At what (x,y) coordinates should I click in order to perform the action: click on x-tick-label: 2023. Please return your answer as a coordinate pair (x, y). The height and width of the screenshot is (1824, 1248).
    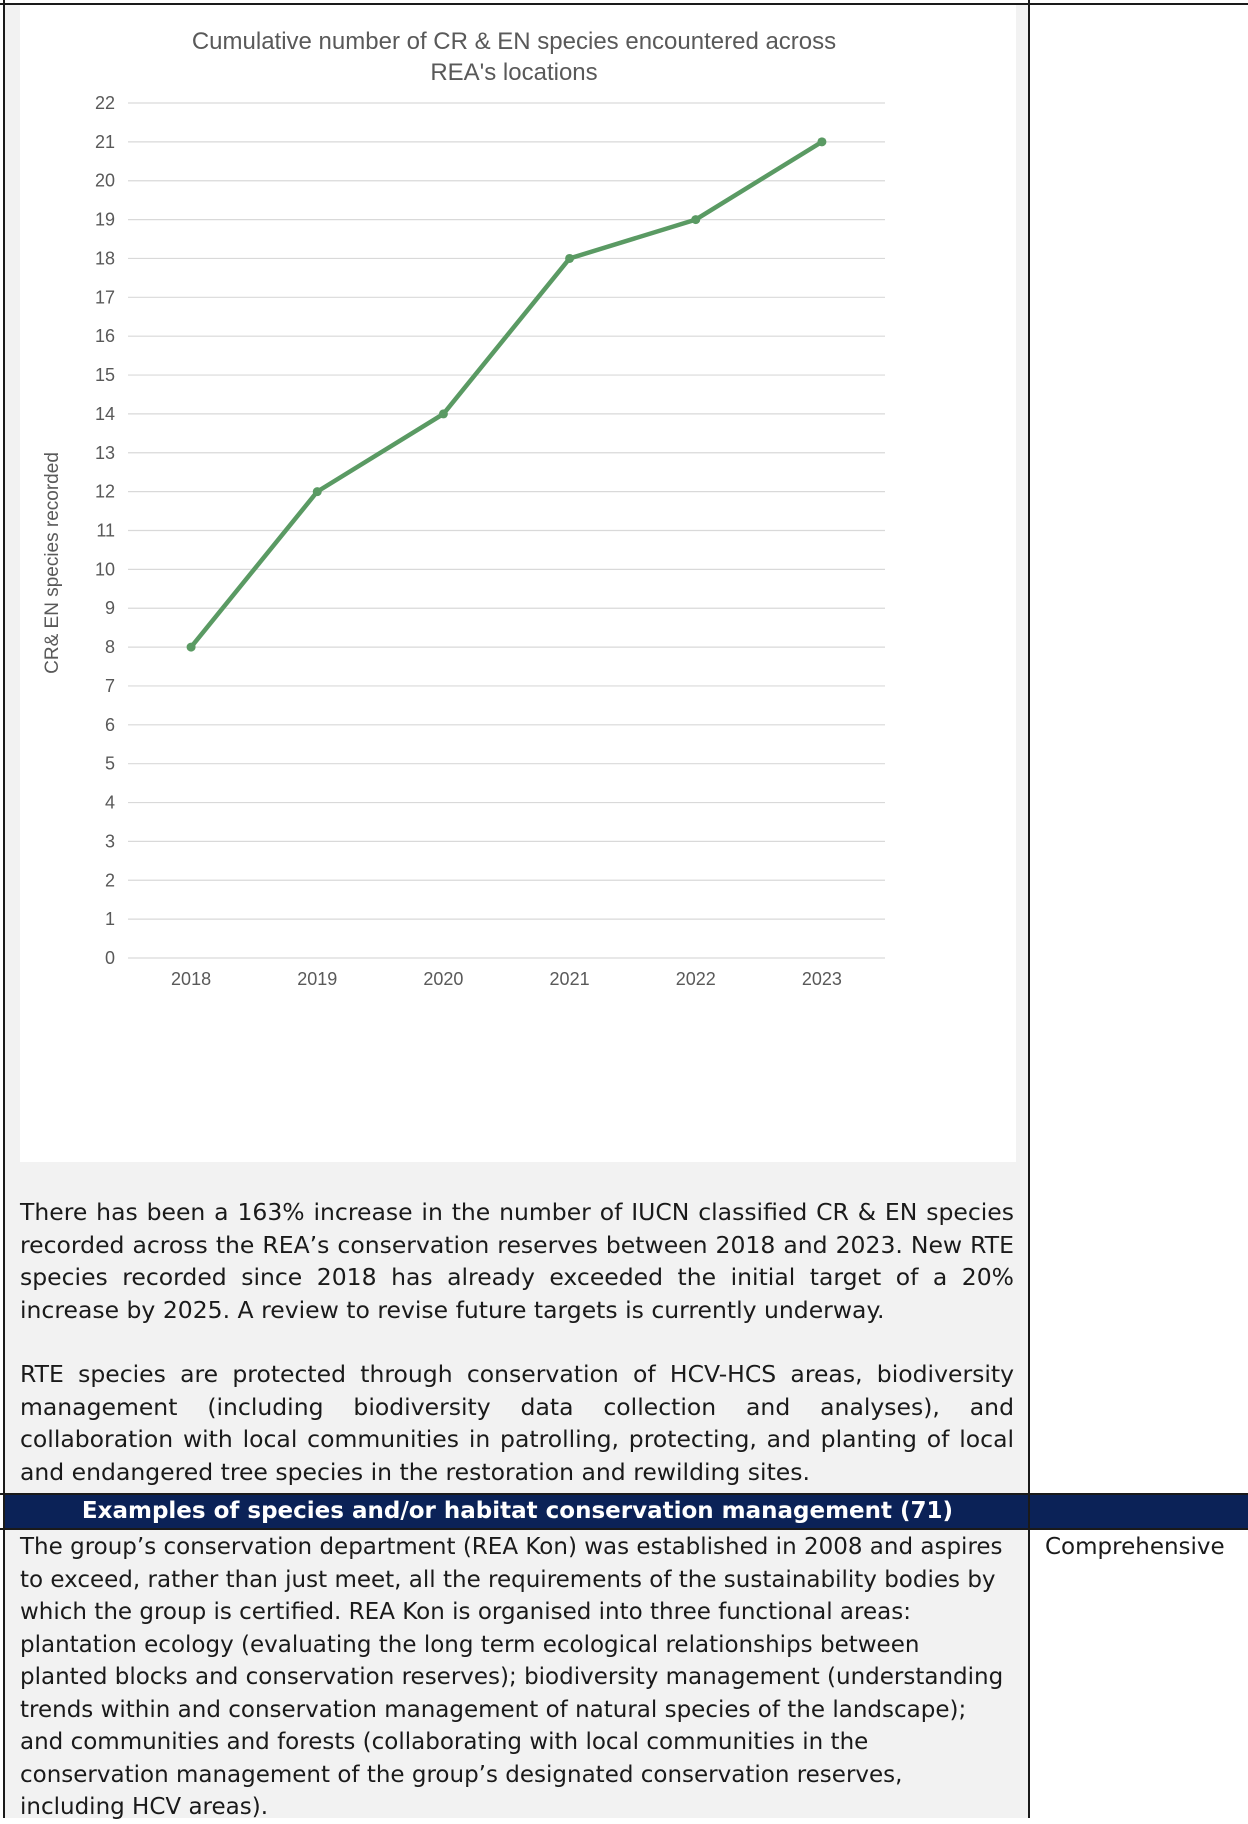
    Looking at the image, I should click on (822, 979).